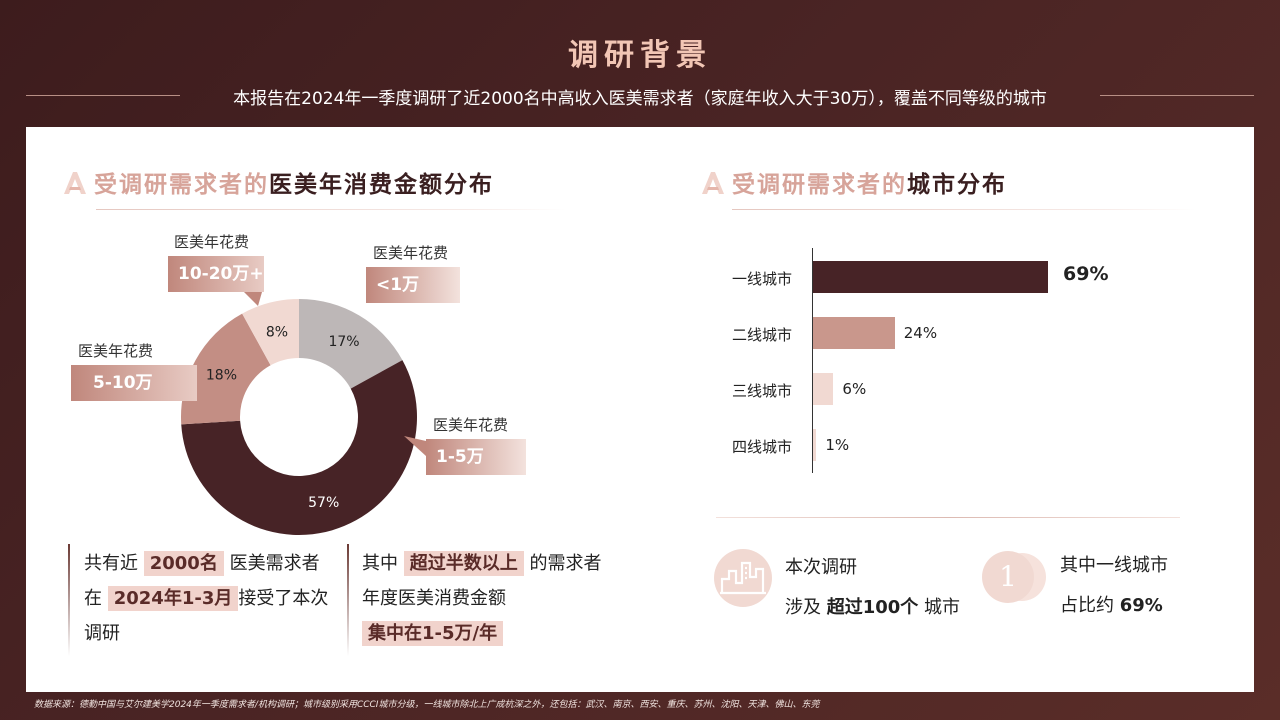 This screenshot has height=720, width=1280. What do you see at coordinates (803, 607) in the screenshot?
I see `stat1-text-1: 涉及` at bounding box center [803, 607].